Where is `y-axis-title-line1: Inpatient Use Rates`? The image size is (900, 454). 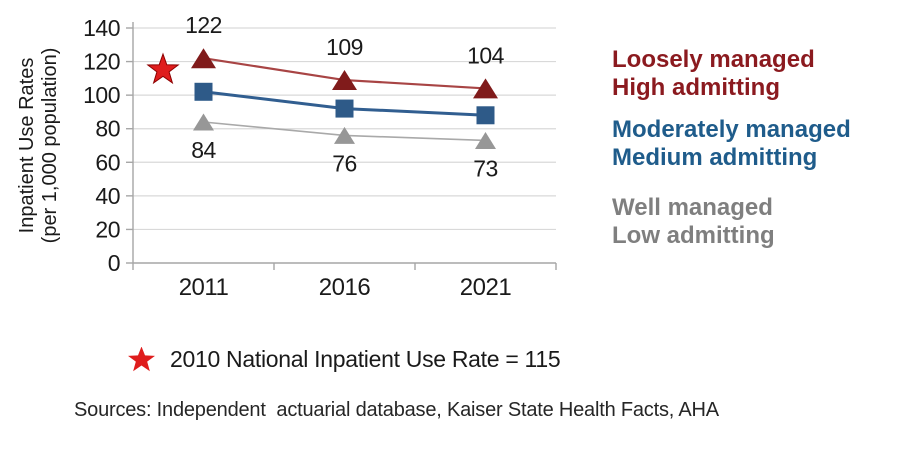
y-axis-title-line1: Inpatient Use Rates is located at coordinates (27, 146).